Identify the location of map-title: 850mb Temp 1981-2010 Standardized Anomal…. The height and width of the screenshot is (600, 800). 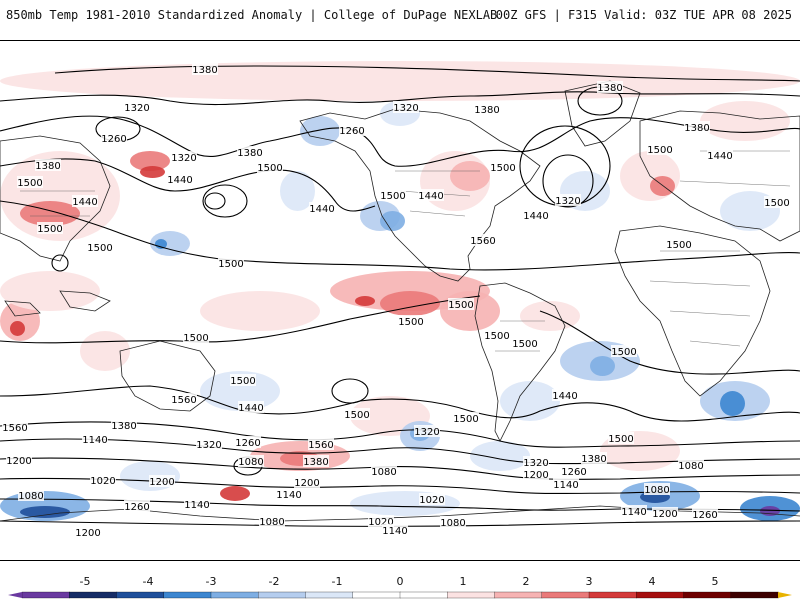
(252, 15).